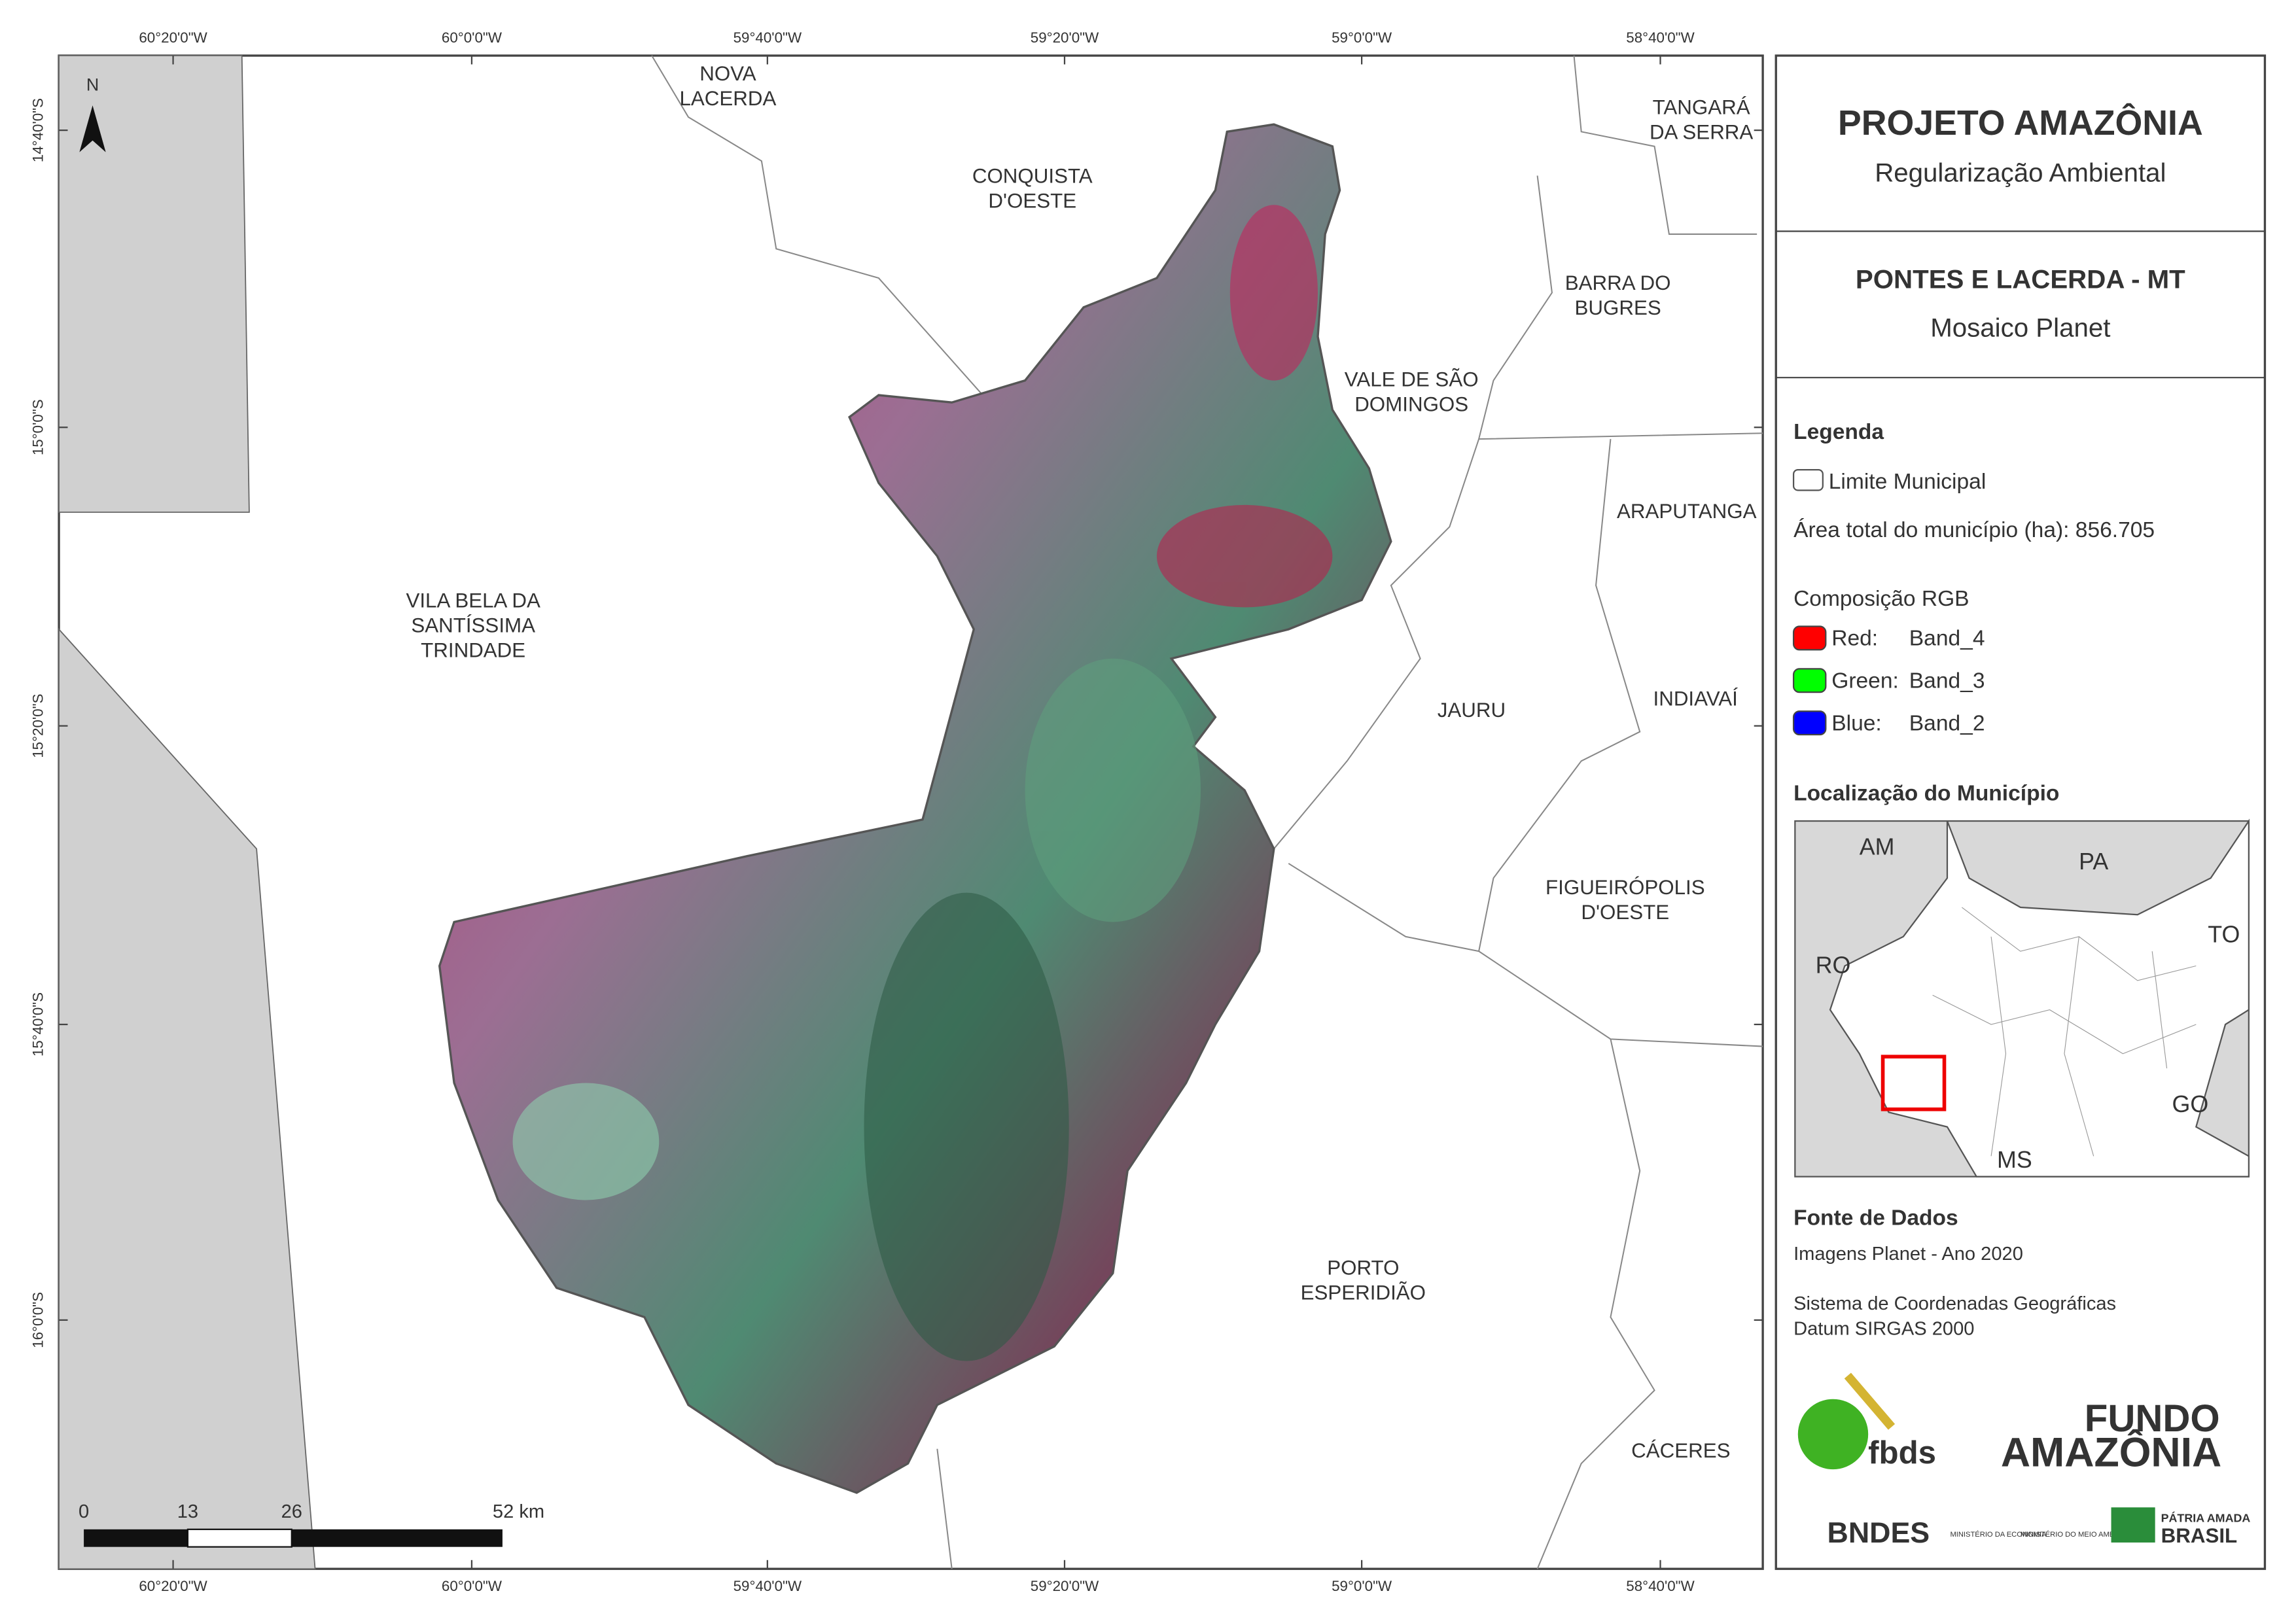 The height and width of the screenshot is (1623, 2296). Describe the element at coordinates (2111, 1452) in the screenshot. I see `fundo-text: AMAZÔNIA` at that location.